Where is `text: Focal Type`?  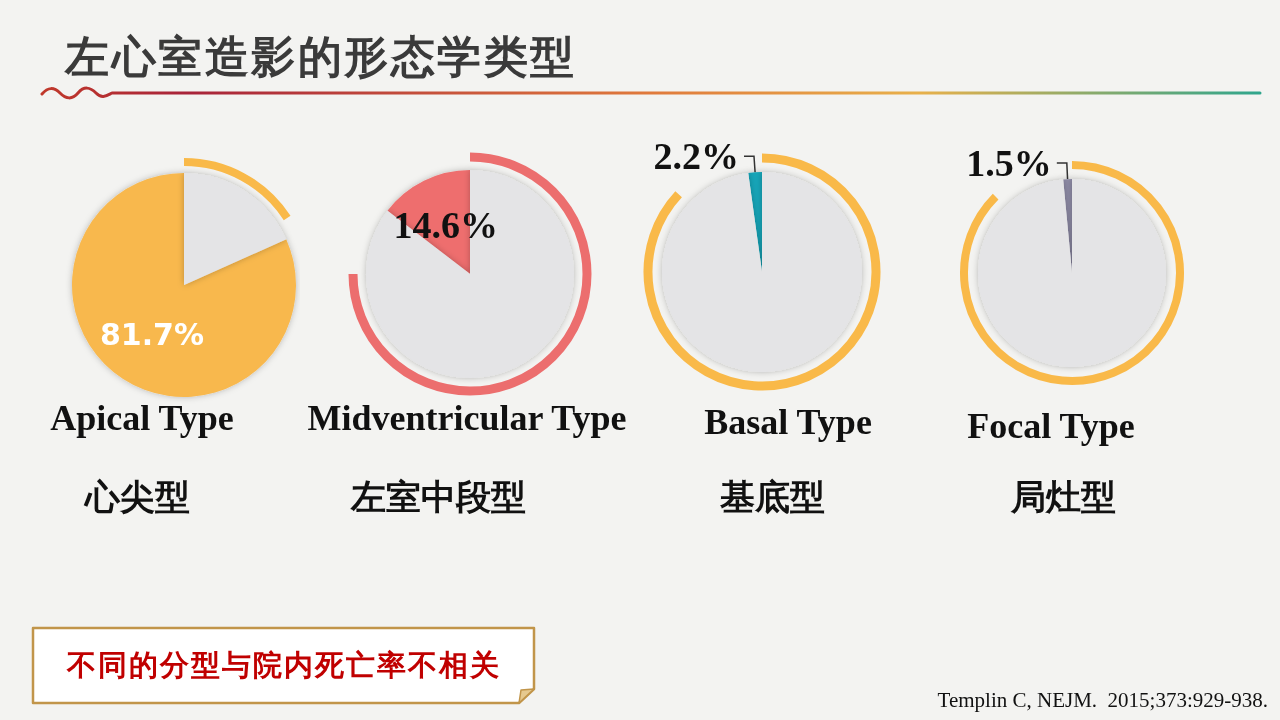 text: Focal Type is located at coordinates (1051, 426).